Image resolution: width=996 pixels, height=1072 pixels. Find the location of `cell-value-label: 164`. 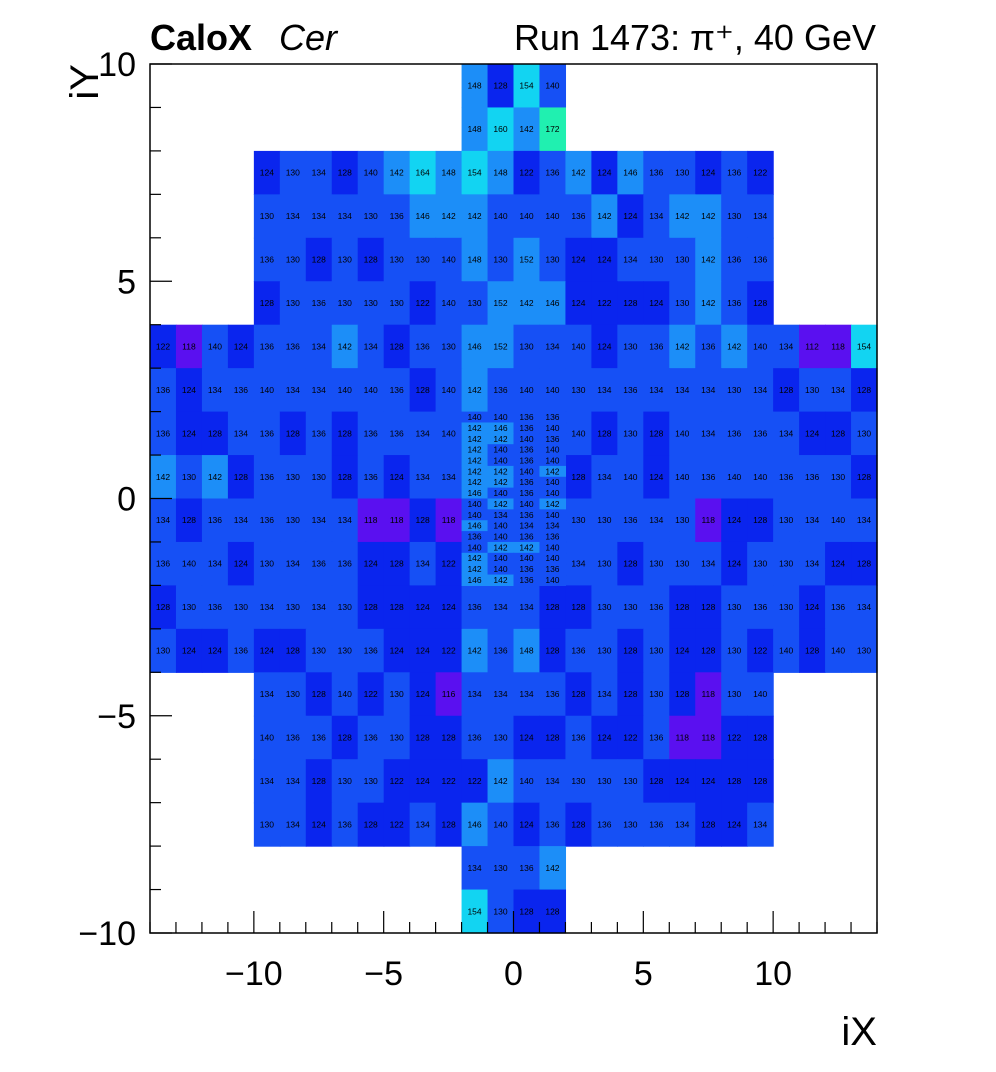

cell-value-label: 164 is located at coordinates (423, 173).